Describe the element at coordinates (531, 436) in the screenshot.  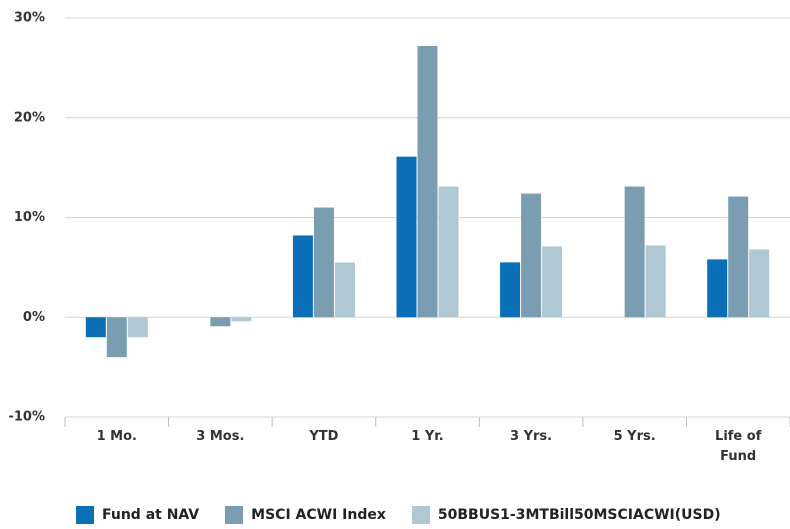
I see `x-tick-label: 3 Yrs.` at that location.